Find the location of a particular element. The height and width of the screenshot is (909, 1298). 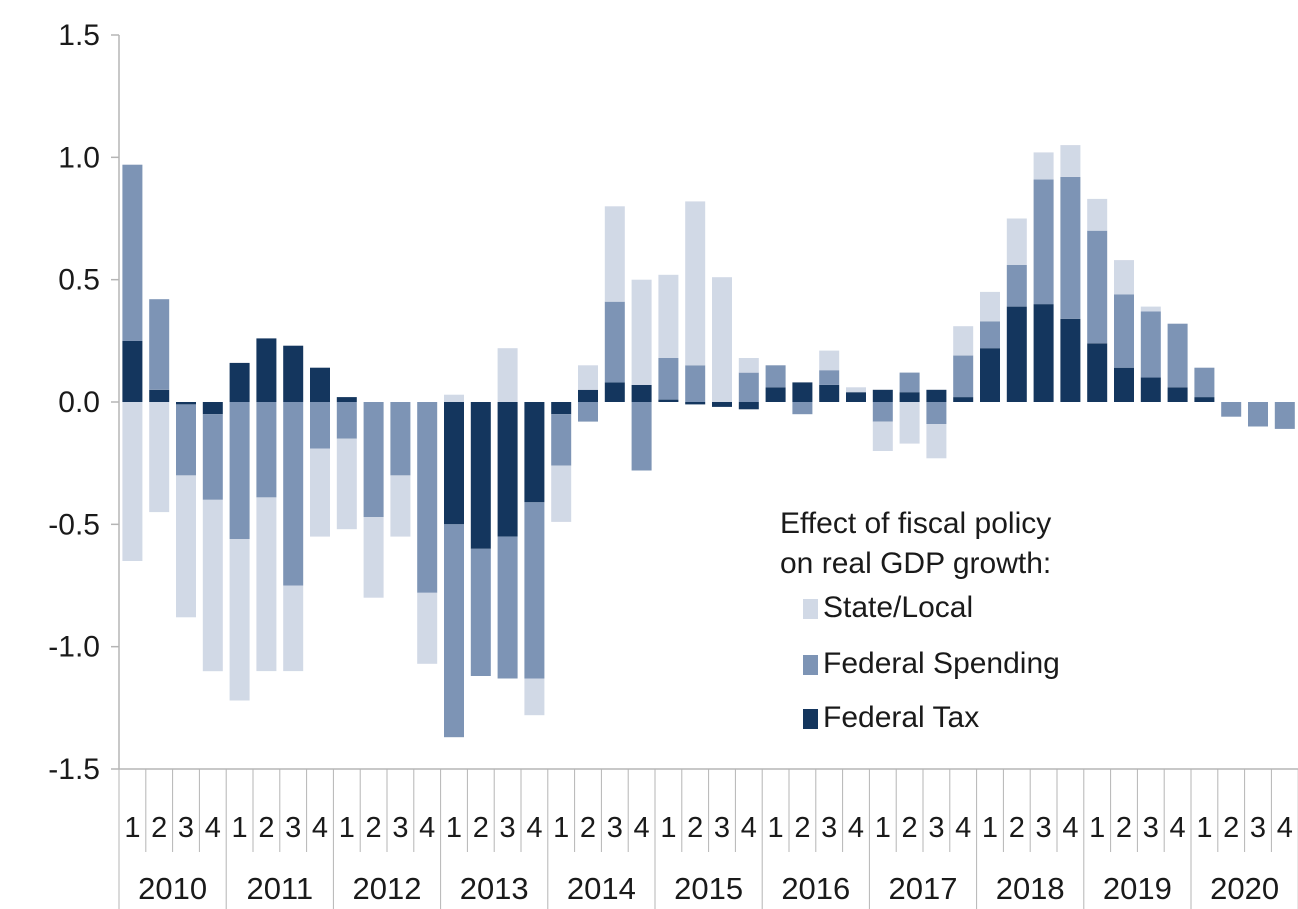

x-tick-quarter-14: 3 is located at coordinates (508, 828).